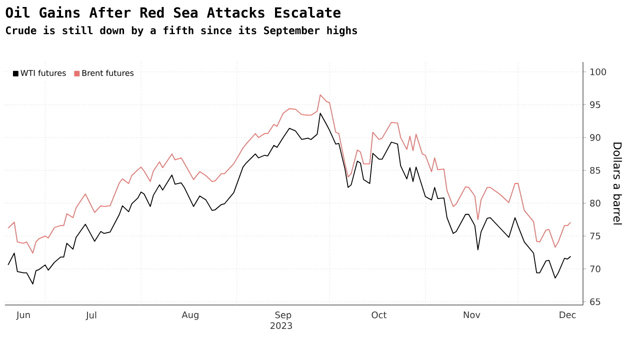 Image resolution: width=629 pixels, height=356 pixels. I want to click on x-tick-label: Dec, so click(568, 315).